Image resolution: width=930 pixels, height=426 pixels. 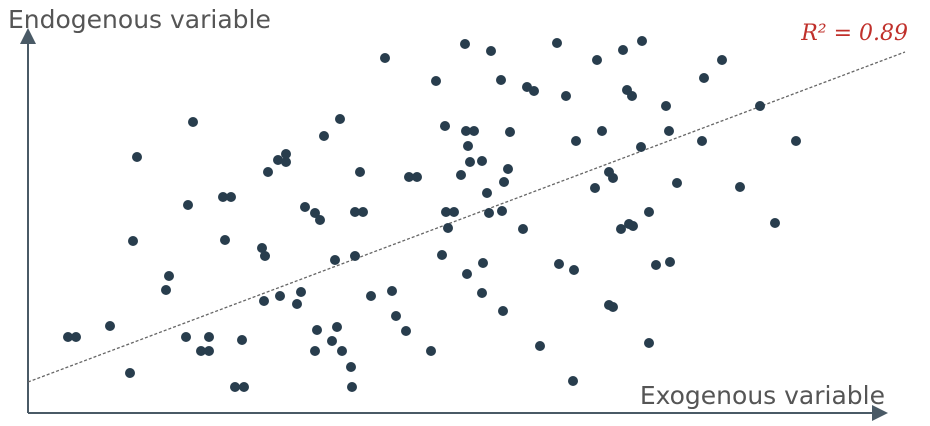 I want to click on x-axis-label: Exogenous variable, so click(x=762, y=395).